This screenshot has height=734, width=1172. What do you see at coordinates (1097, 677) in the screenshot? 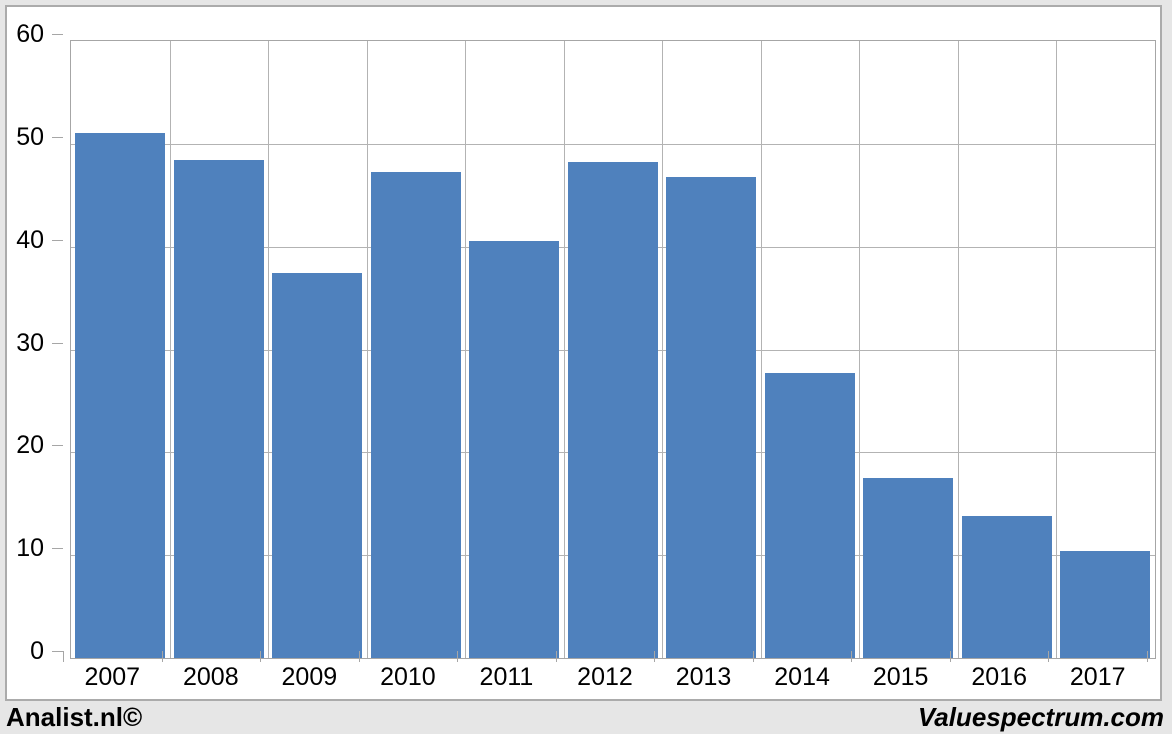
I see `x-axis-label-2017: 2017` at bounding box center [1097, 677].